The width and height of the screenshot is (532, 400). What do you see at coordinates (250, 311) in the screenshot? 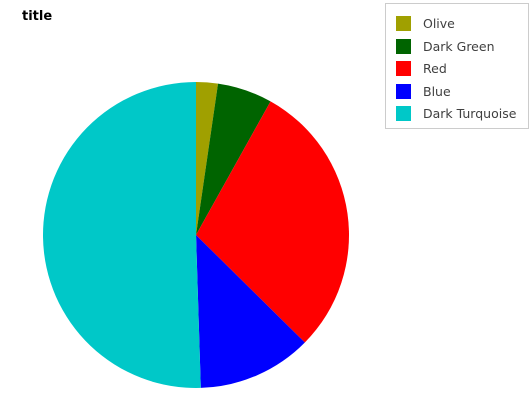
I see `pie-slice-blue` at bounding box center [250, 311].